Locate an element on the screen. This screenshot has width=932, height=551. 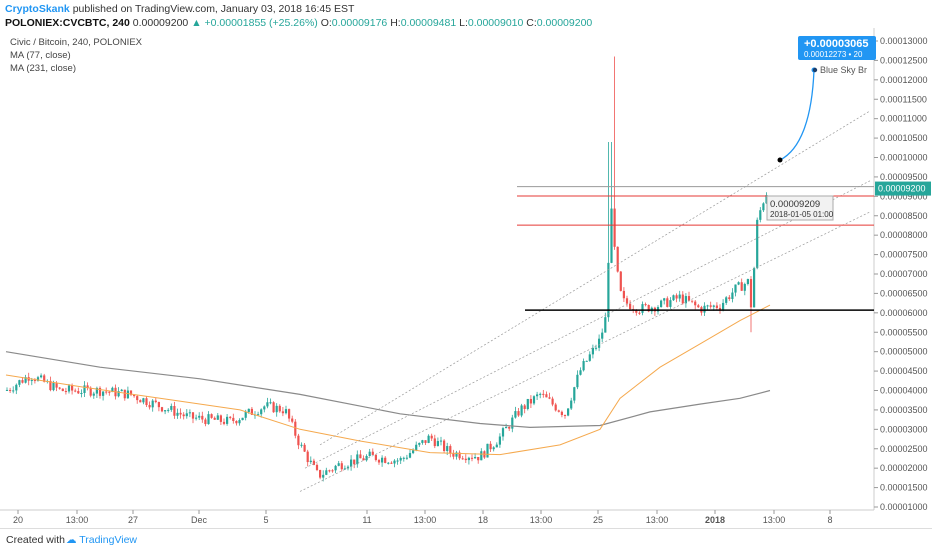
up-arrow-icon: ▲ is located at coordinates (196, 23).